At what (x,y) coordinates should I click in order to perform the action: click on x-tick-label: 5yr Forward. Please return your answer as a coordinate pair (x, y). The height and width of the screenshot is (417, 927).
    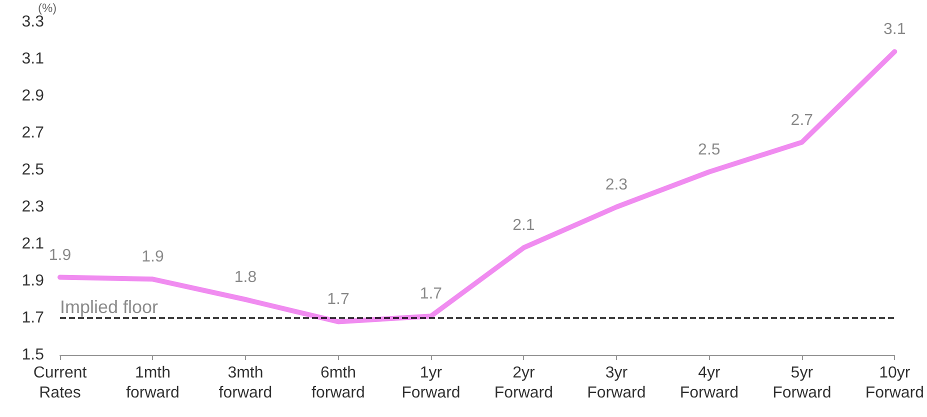
    Looking at the image, I should click on (802, 383).